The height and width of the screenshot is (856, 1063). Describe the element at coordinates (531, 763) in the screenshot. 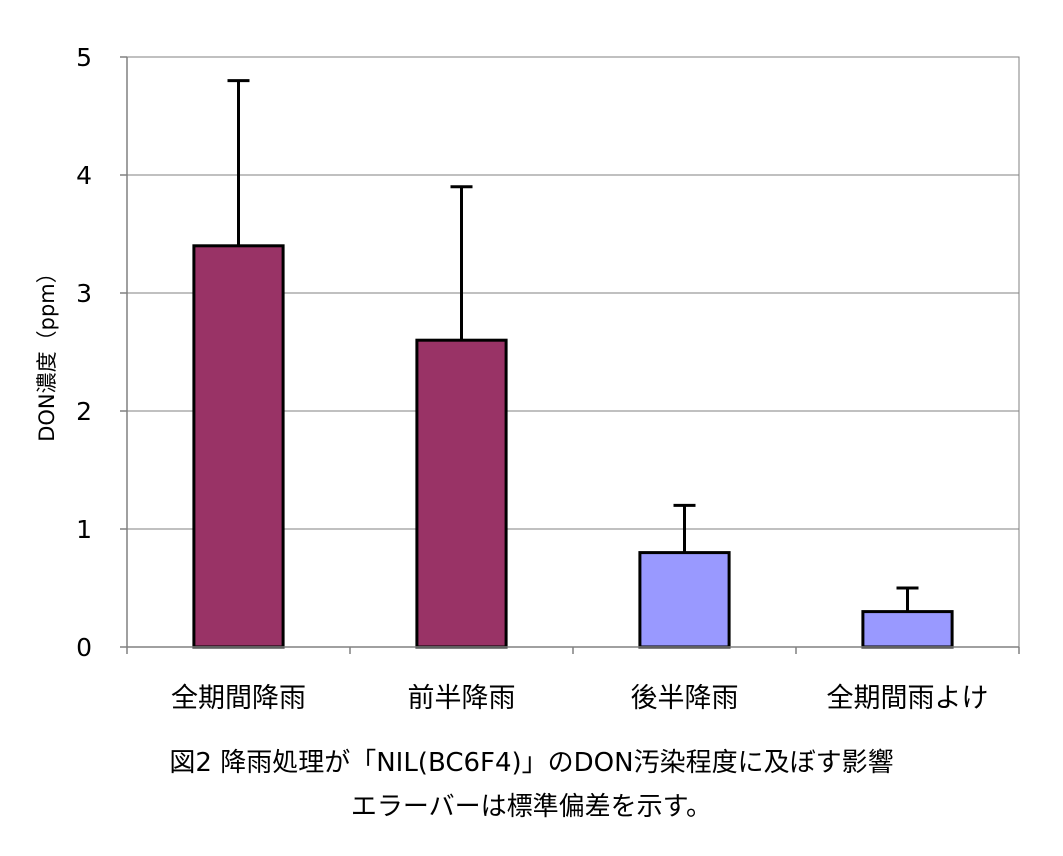

I see `figure-caption-line-1: 図2 降雨処理が「NIL(BC6F4)」のDON汚染程度に及ぼす影響` at that location.